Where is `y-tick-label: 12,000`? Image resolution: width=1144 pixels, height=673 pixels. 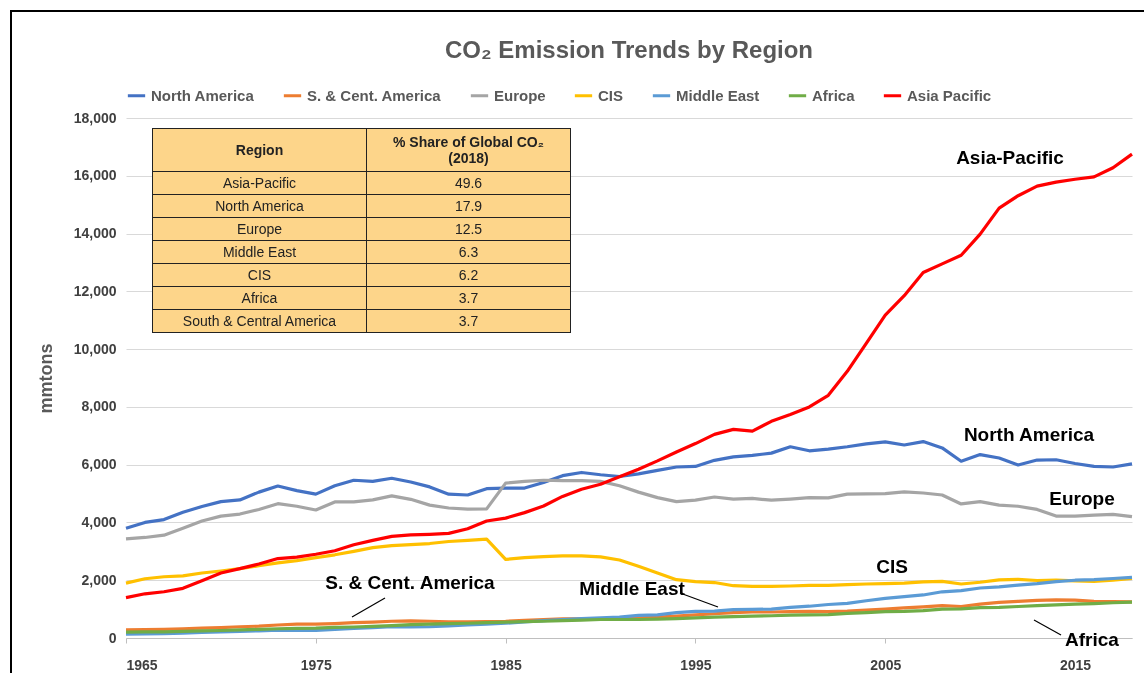
y-tick-label: 12,000 is located at coordinates (95, 290).